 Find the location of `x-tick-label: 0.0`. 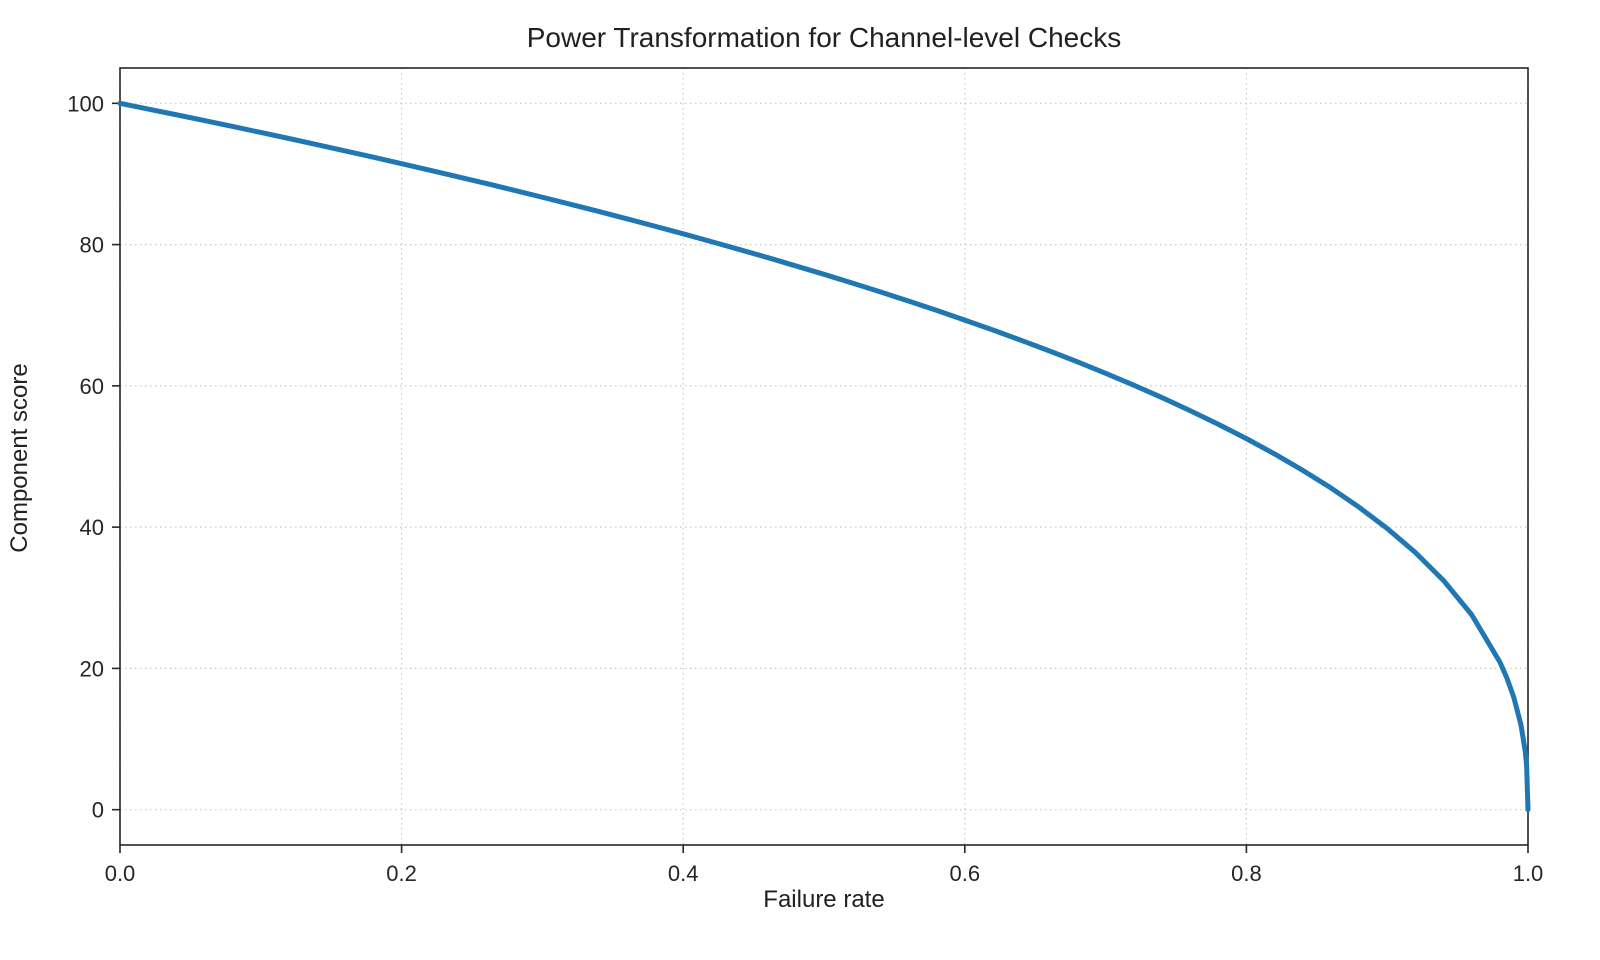

x-tick-label: 0.0 is located at coordinates (120, 873).